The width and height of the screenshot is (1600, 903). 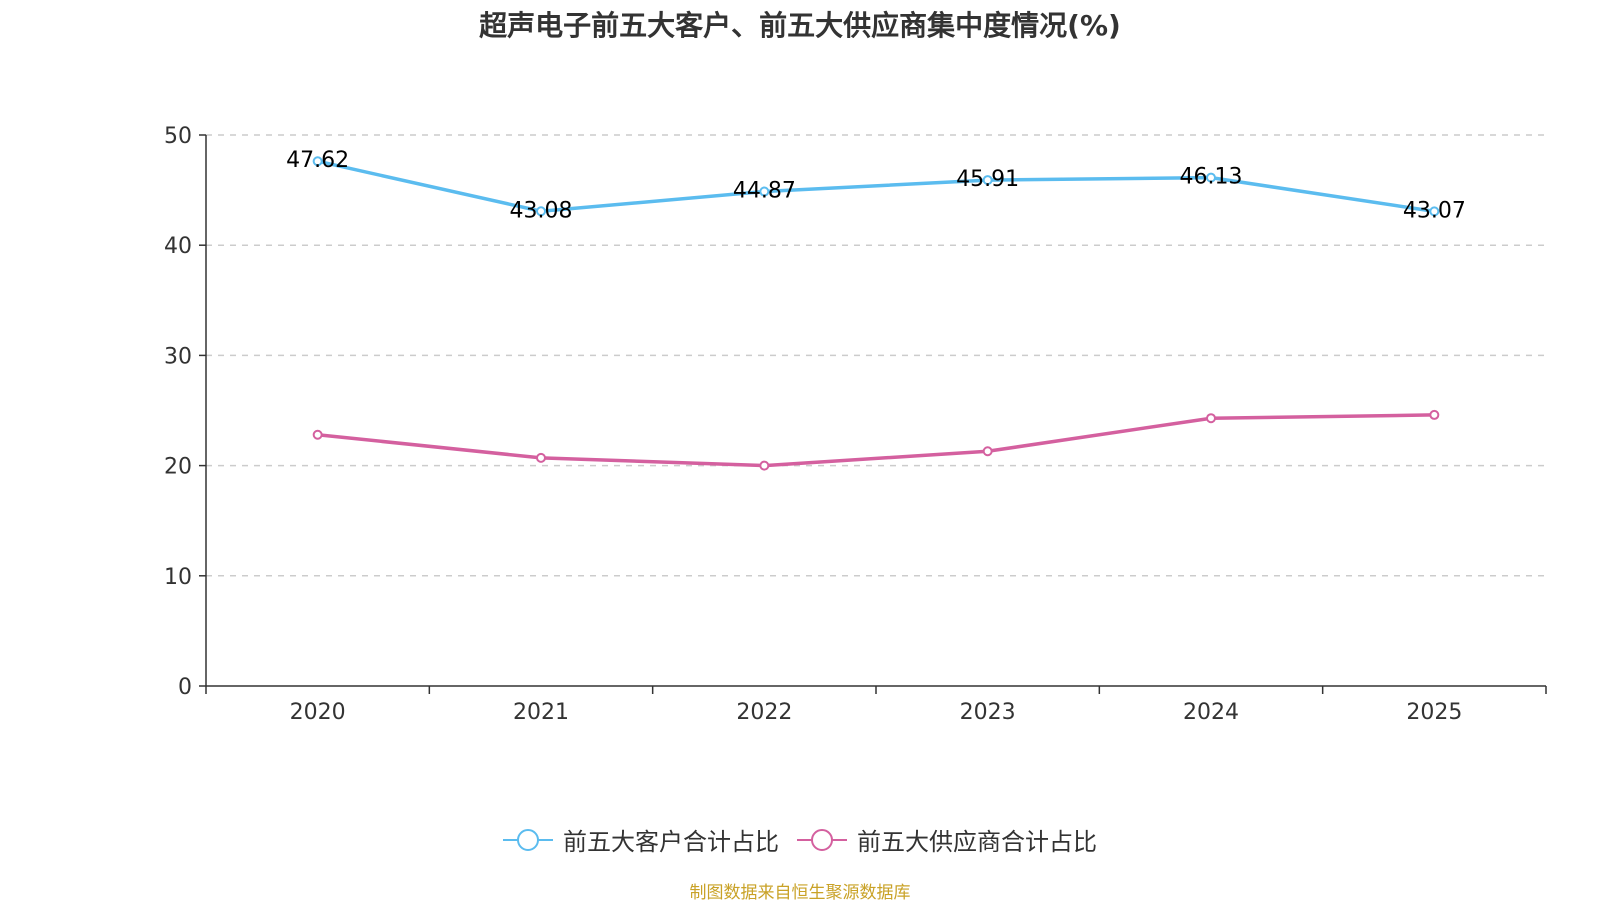 What do you see at coordinates (541, 712) in the screenshot?
I see `x-tick-label-2021: 2021` at bounding box center [541, 712].